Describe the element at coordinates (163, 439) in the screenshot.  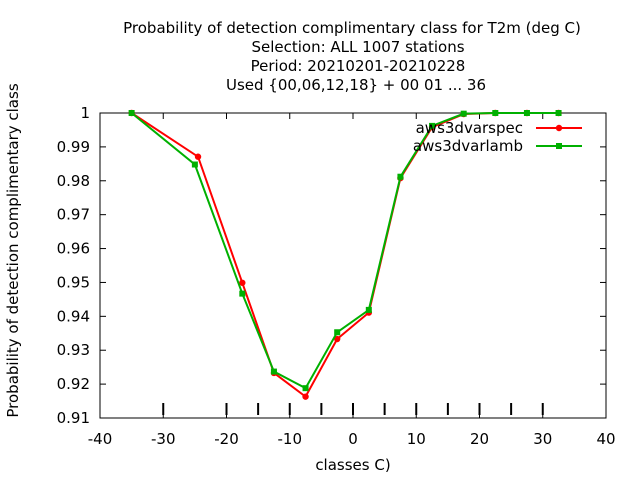
I see `x-tick-label: -30` at that location.